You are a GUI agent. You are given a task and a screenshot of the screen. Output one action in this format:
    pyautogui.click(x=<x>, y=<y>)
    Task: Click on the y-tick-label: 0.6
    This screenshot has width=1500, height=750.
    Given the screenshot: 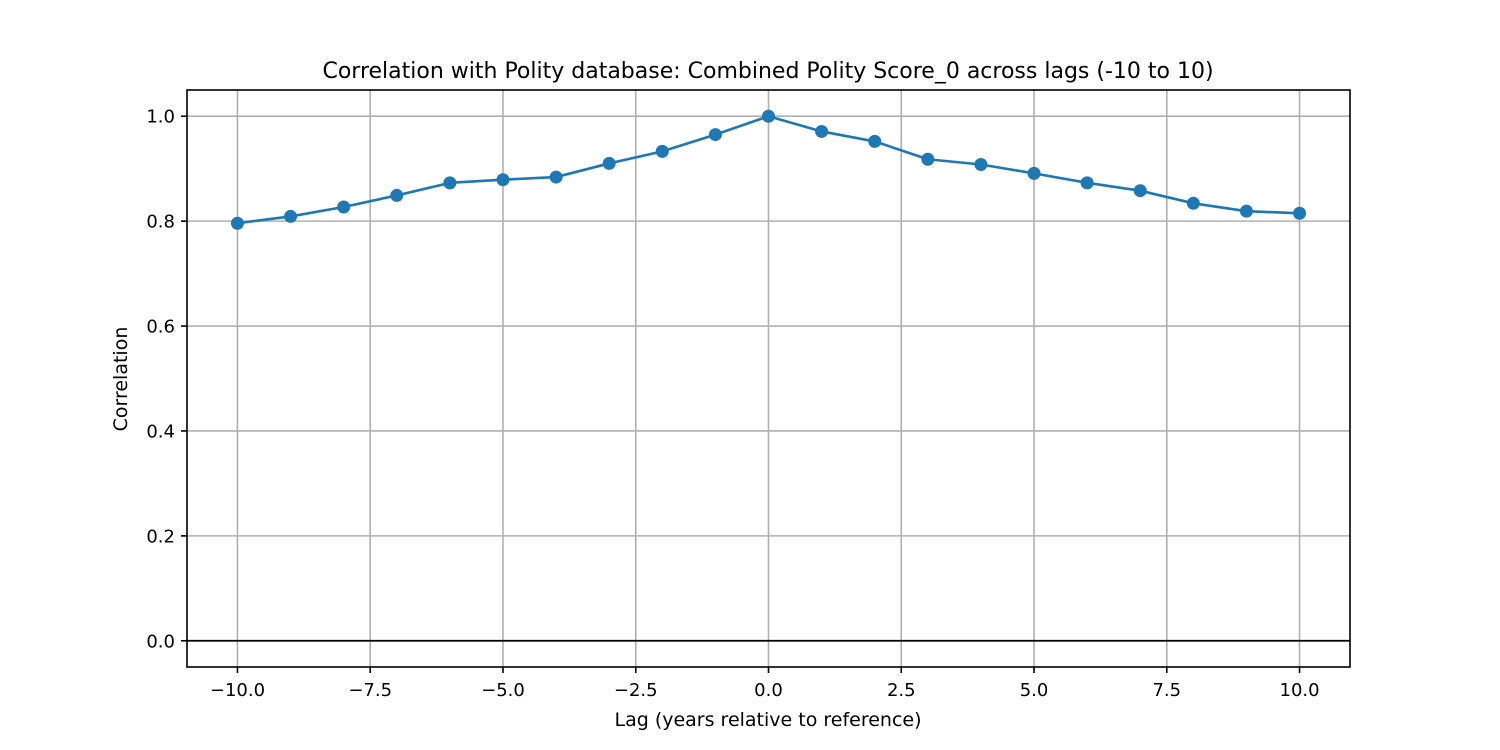 What is the action you would take?
    pyautogui.click(x=160, y=327)
    